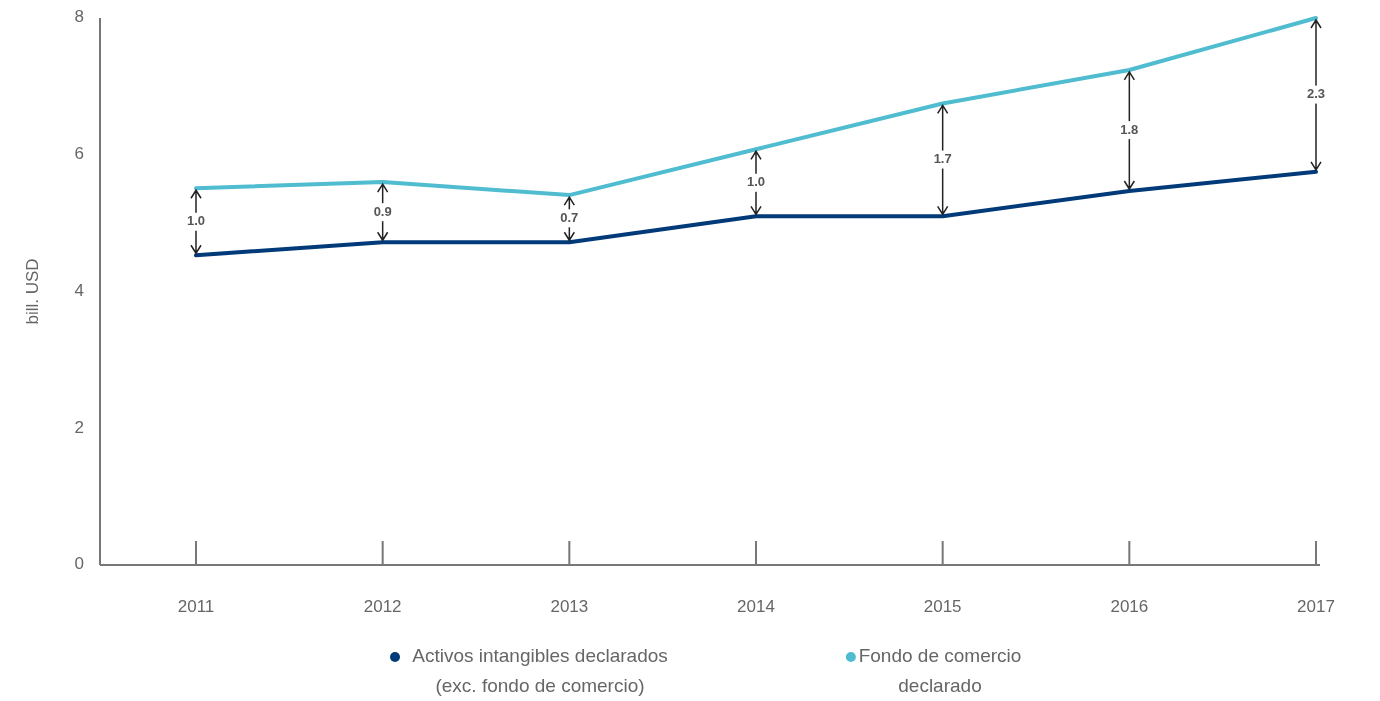 This screenshot has height=701, width=1380. I want to click on x-tick-label: 2013, so click(569, 606).